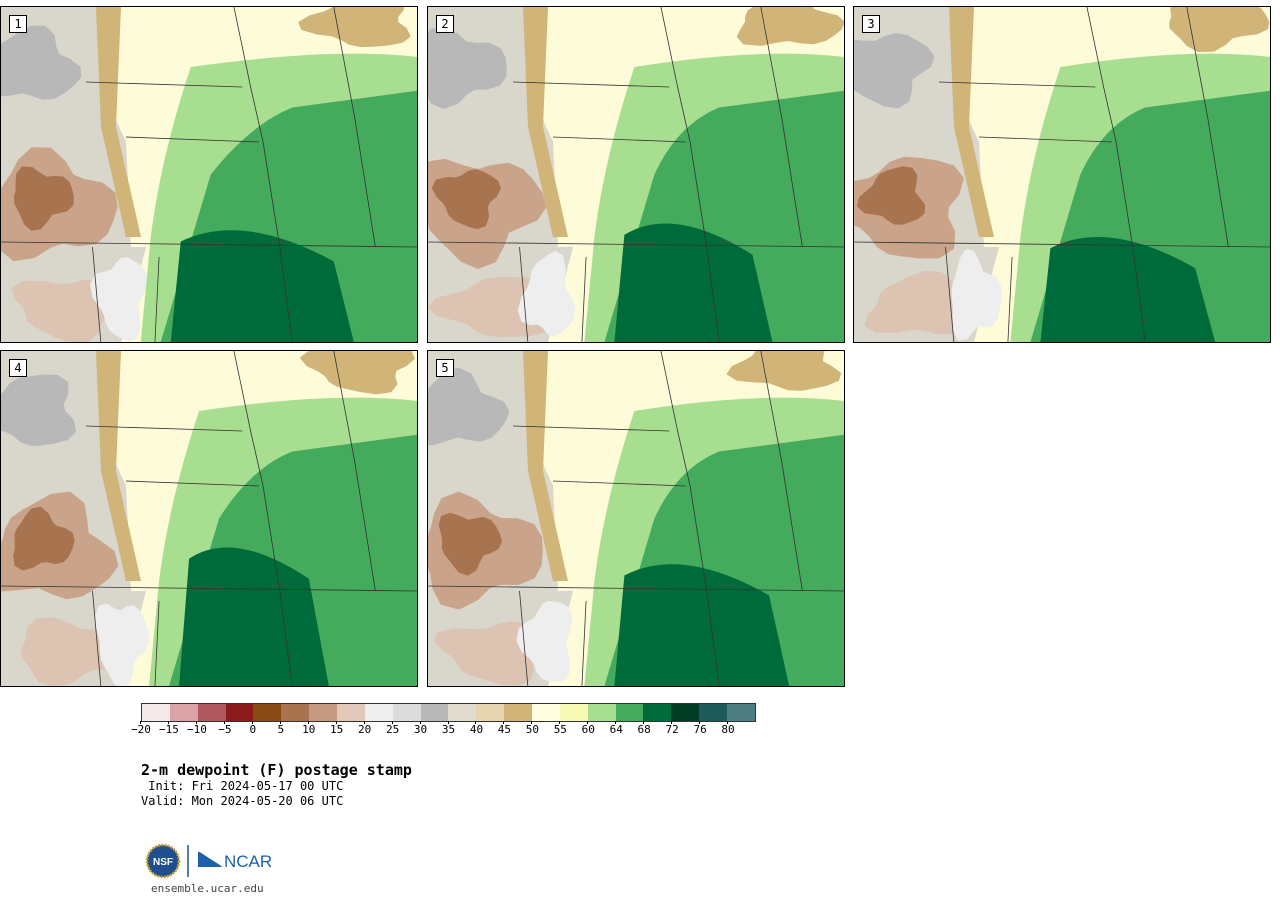  Describe the element at coordinates (18, 368) in the screenshot. I see `panel-label: 4` at that location.